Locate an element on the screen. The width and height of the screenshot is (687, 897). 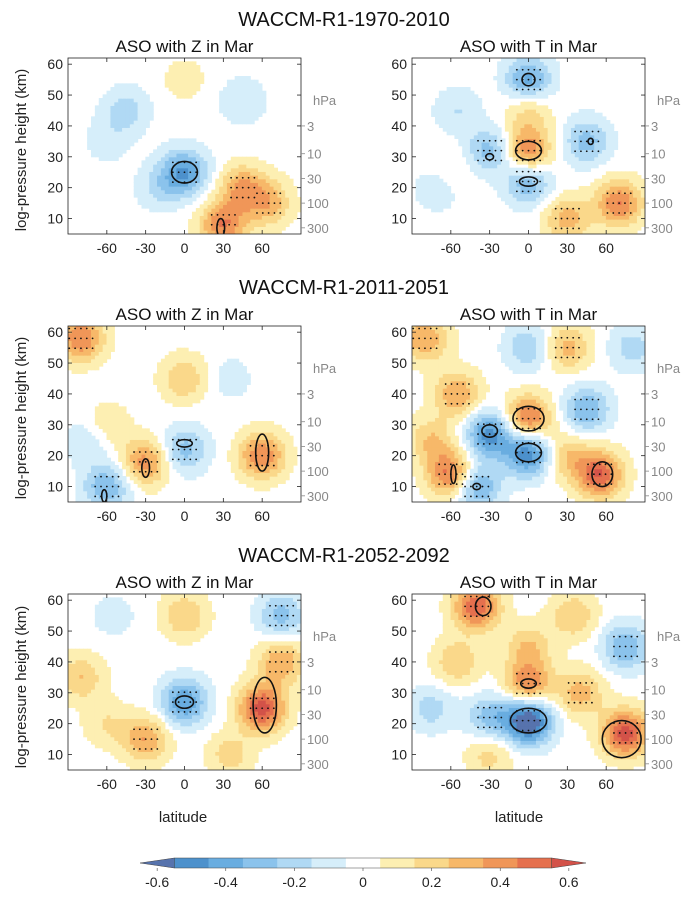
y-tick-label: 50 is located at coordinates (399, 95).